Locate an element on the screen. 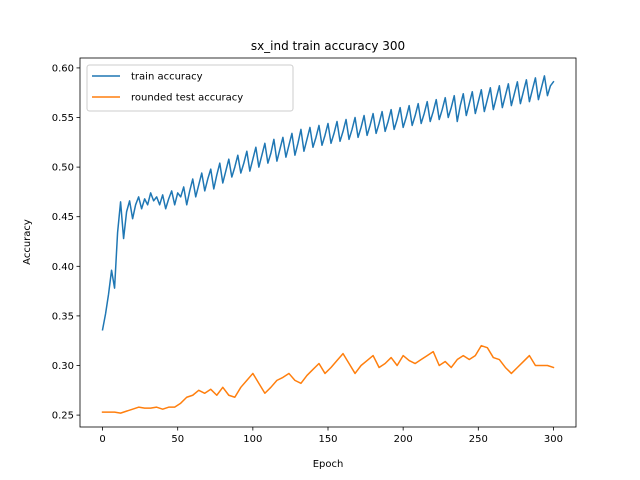  x-tick-label: 100 is located at coordinates (252, 439).